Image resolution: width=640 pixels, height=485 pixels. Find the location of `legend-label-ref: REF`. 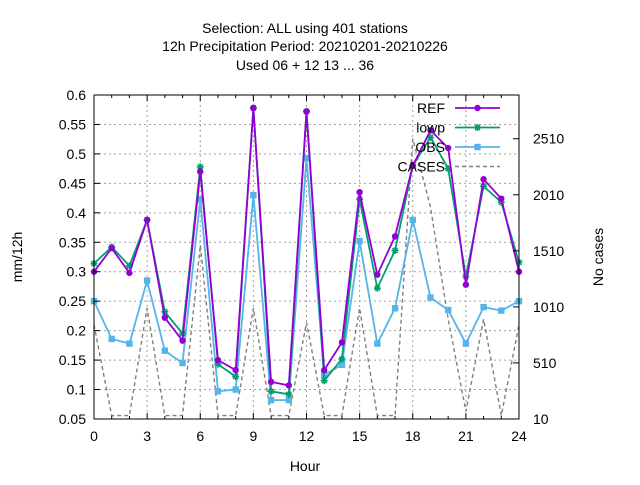

legend-label-ref: REF is located at coordinates (431, 108).